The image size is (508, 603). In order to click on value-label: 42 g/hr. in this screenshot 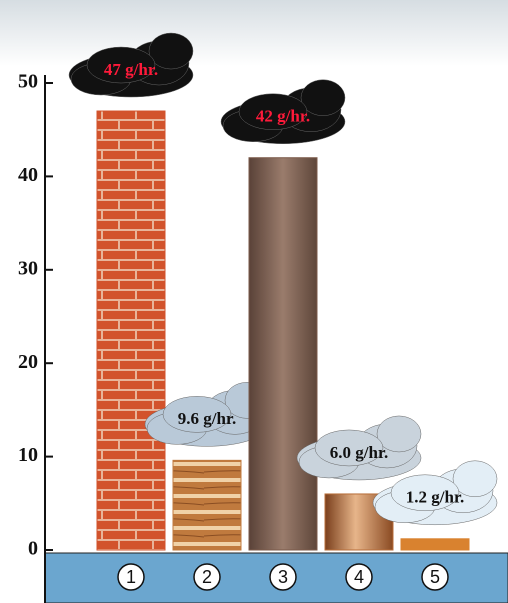, I will do `click(283, 116)`.